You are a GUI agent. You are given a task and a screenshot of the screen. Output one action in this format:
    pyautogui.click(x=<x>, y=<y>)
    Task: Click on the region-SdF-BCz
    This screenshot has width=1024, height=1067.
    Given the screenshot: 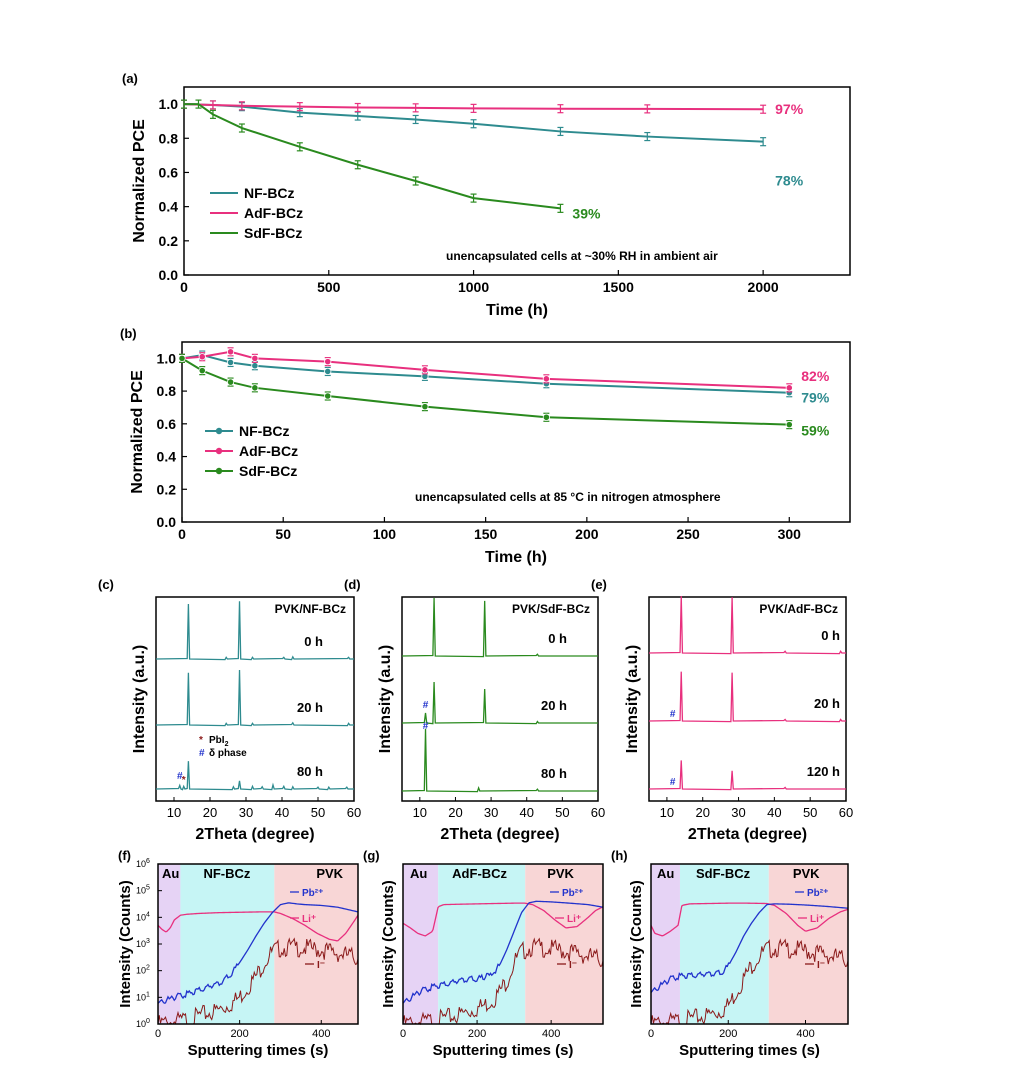 What is the action you would take?
    pyautogui.click(x=724, y=944)
    